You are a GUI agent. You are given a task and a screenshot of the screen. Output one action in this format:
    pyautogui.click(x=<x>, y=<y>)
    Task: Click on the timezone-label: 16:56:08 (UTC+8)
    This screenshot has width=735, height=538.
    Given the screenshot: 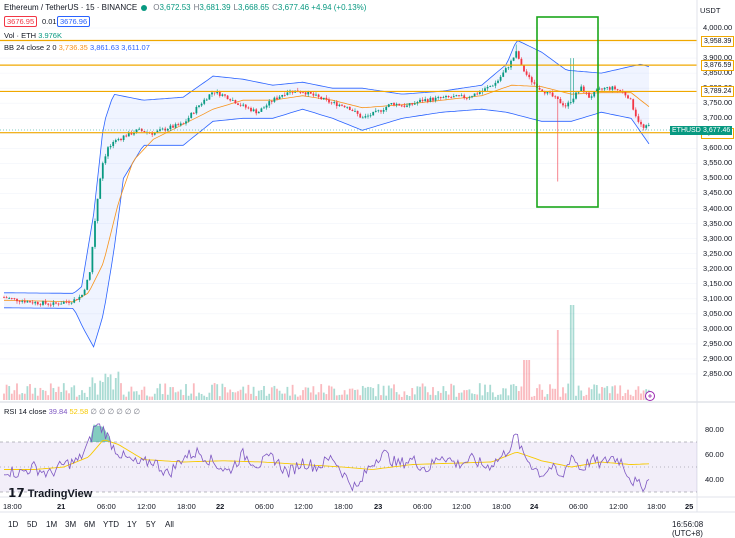 What is the action you would take?
    pyautogui.click(x=688, y=529)
    